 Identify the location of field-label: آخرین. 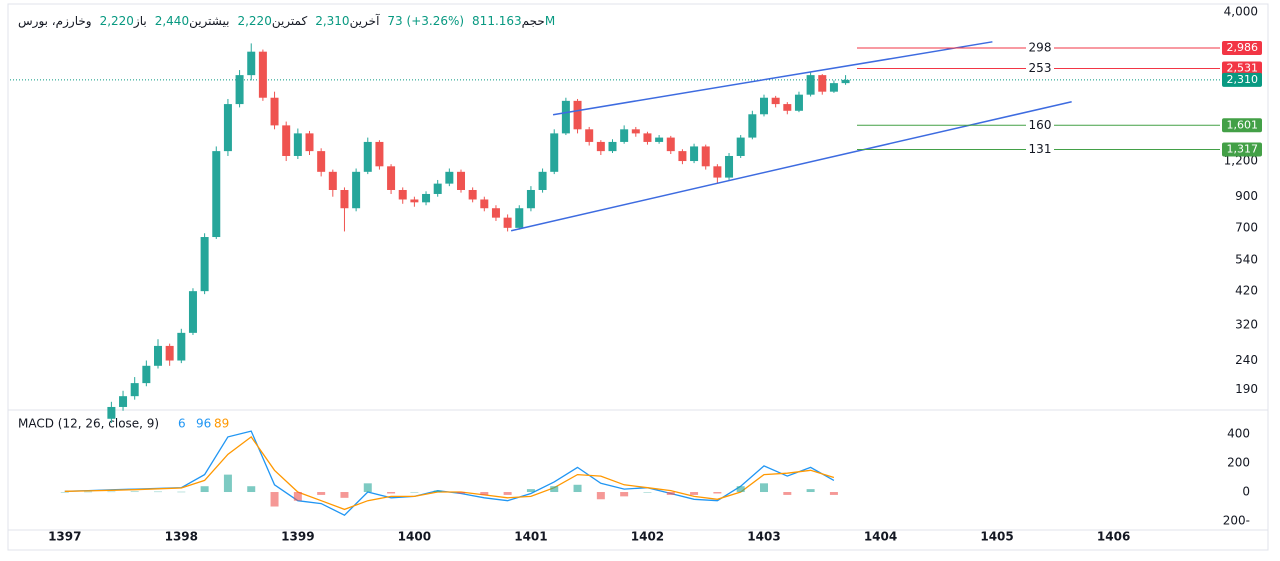
(364, 21).